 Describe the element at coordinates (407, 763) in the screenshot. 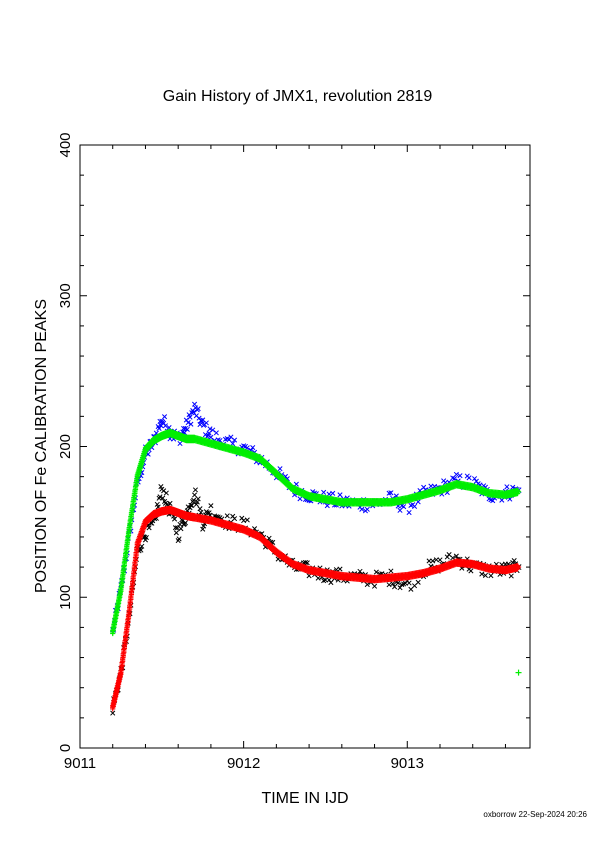

I see `x-tick-label: 9013` at that location.